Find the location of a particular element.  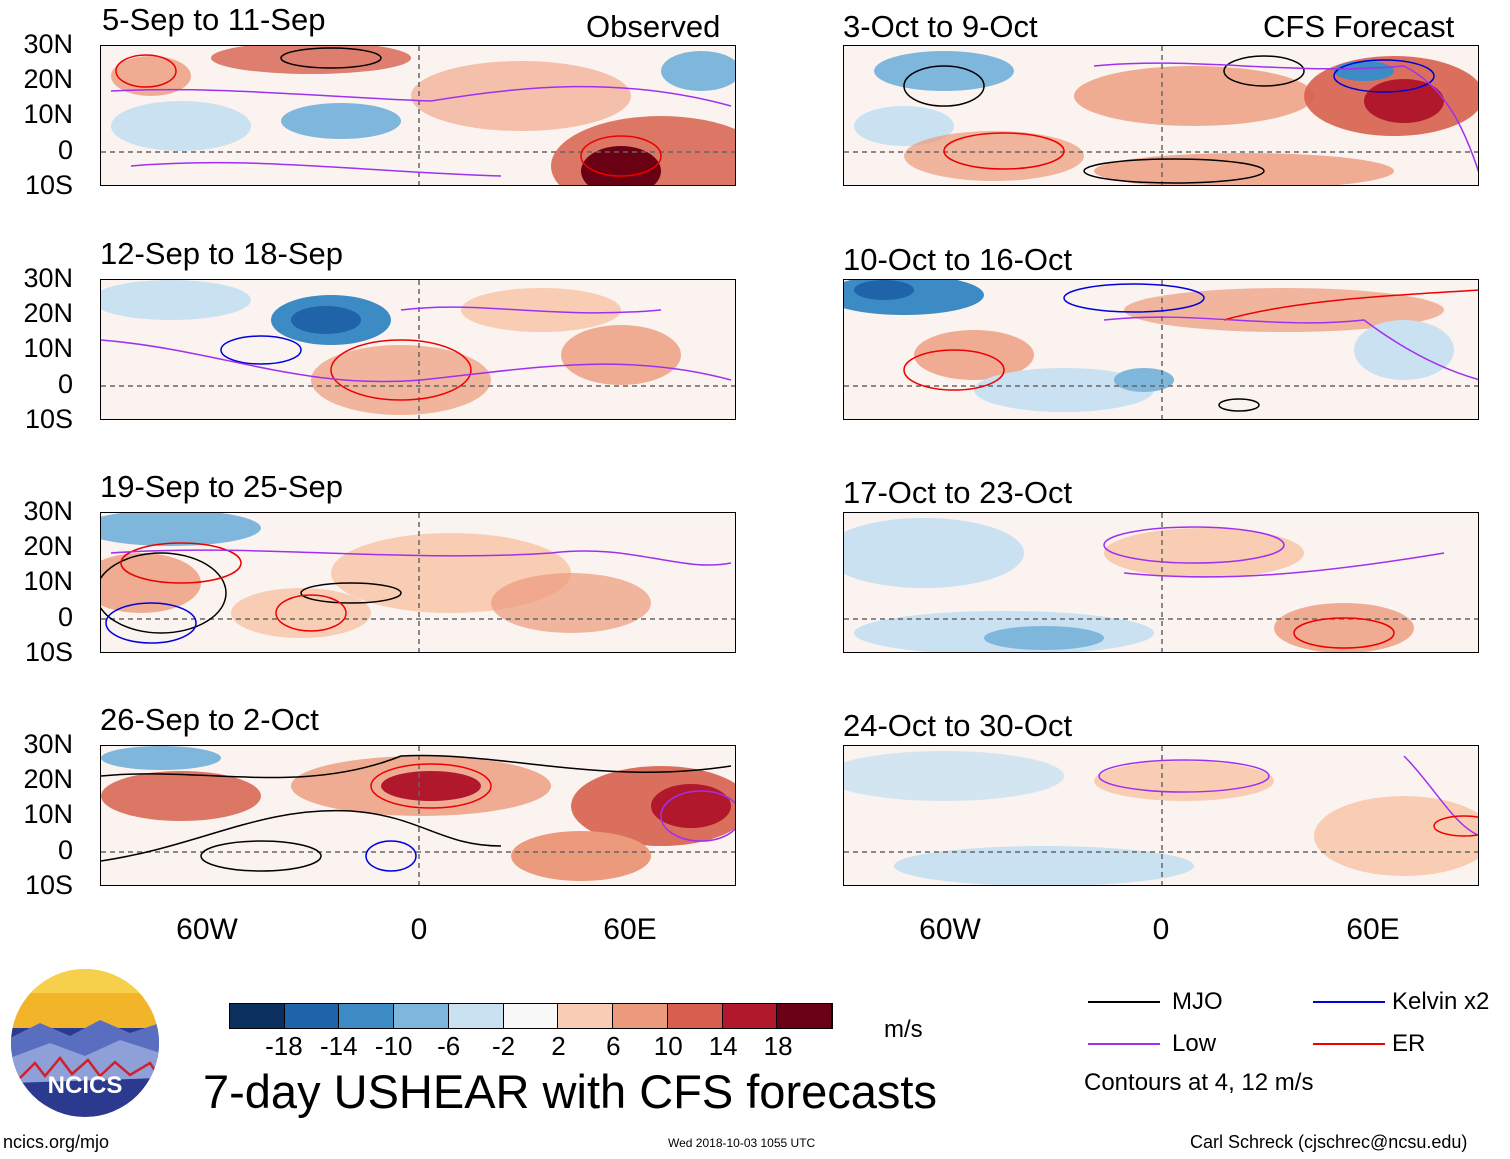

lon-tick-0-right: 0 is located at coordinates (1161, 929).